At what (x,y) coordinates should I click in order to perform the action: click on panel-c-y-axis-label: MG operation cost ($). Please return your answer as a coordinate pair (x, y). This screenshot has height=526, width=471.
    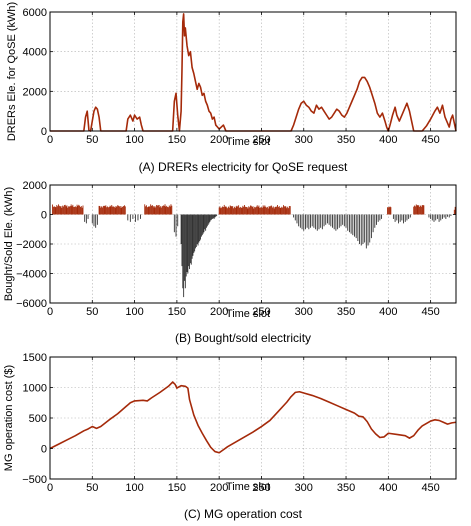
    Looking at the image, I should click on (9, 418).